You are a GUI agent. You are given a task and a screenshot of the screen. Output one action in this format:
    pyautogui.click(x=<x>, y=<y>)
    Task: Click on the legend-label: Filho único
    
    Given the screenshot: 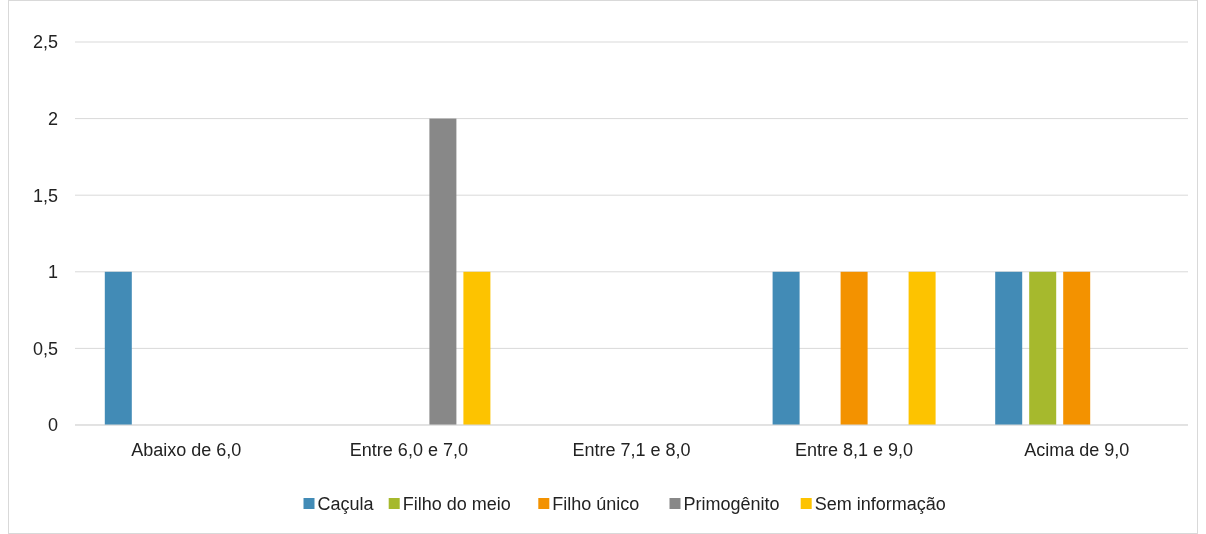 What is the action you would take?
    pyautogui.click(x=596, y=504)
    